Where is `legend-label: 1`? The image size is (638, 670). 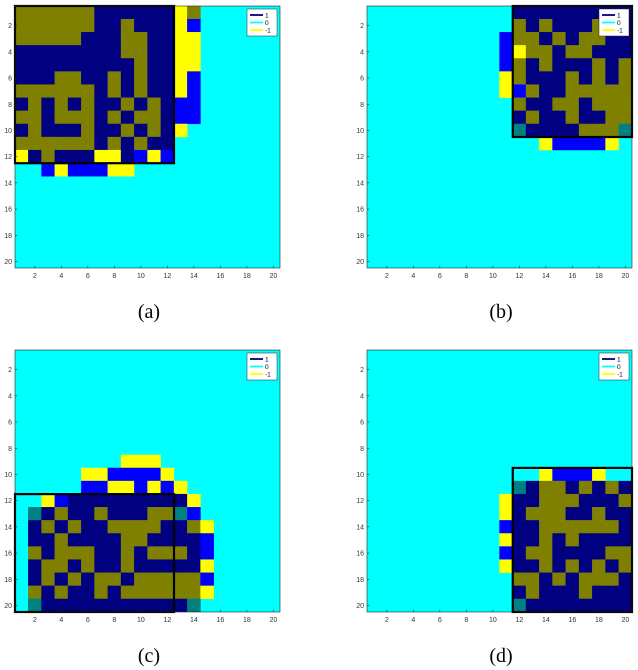 legend-label: 1 is located at coordinates (267, 359).